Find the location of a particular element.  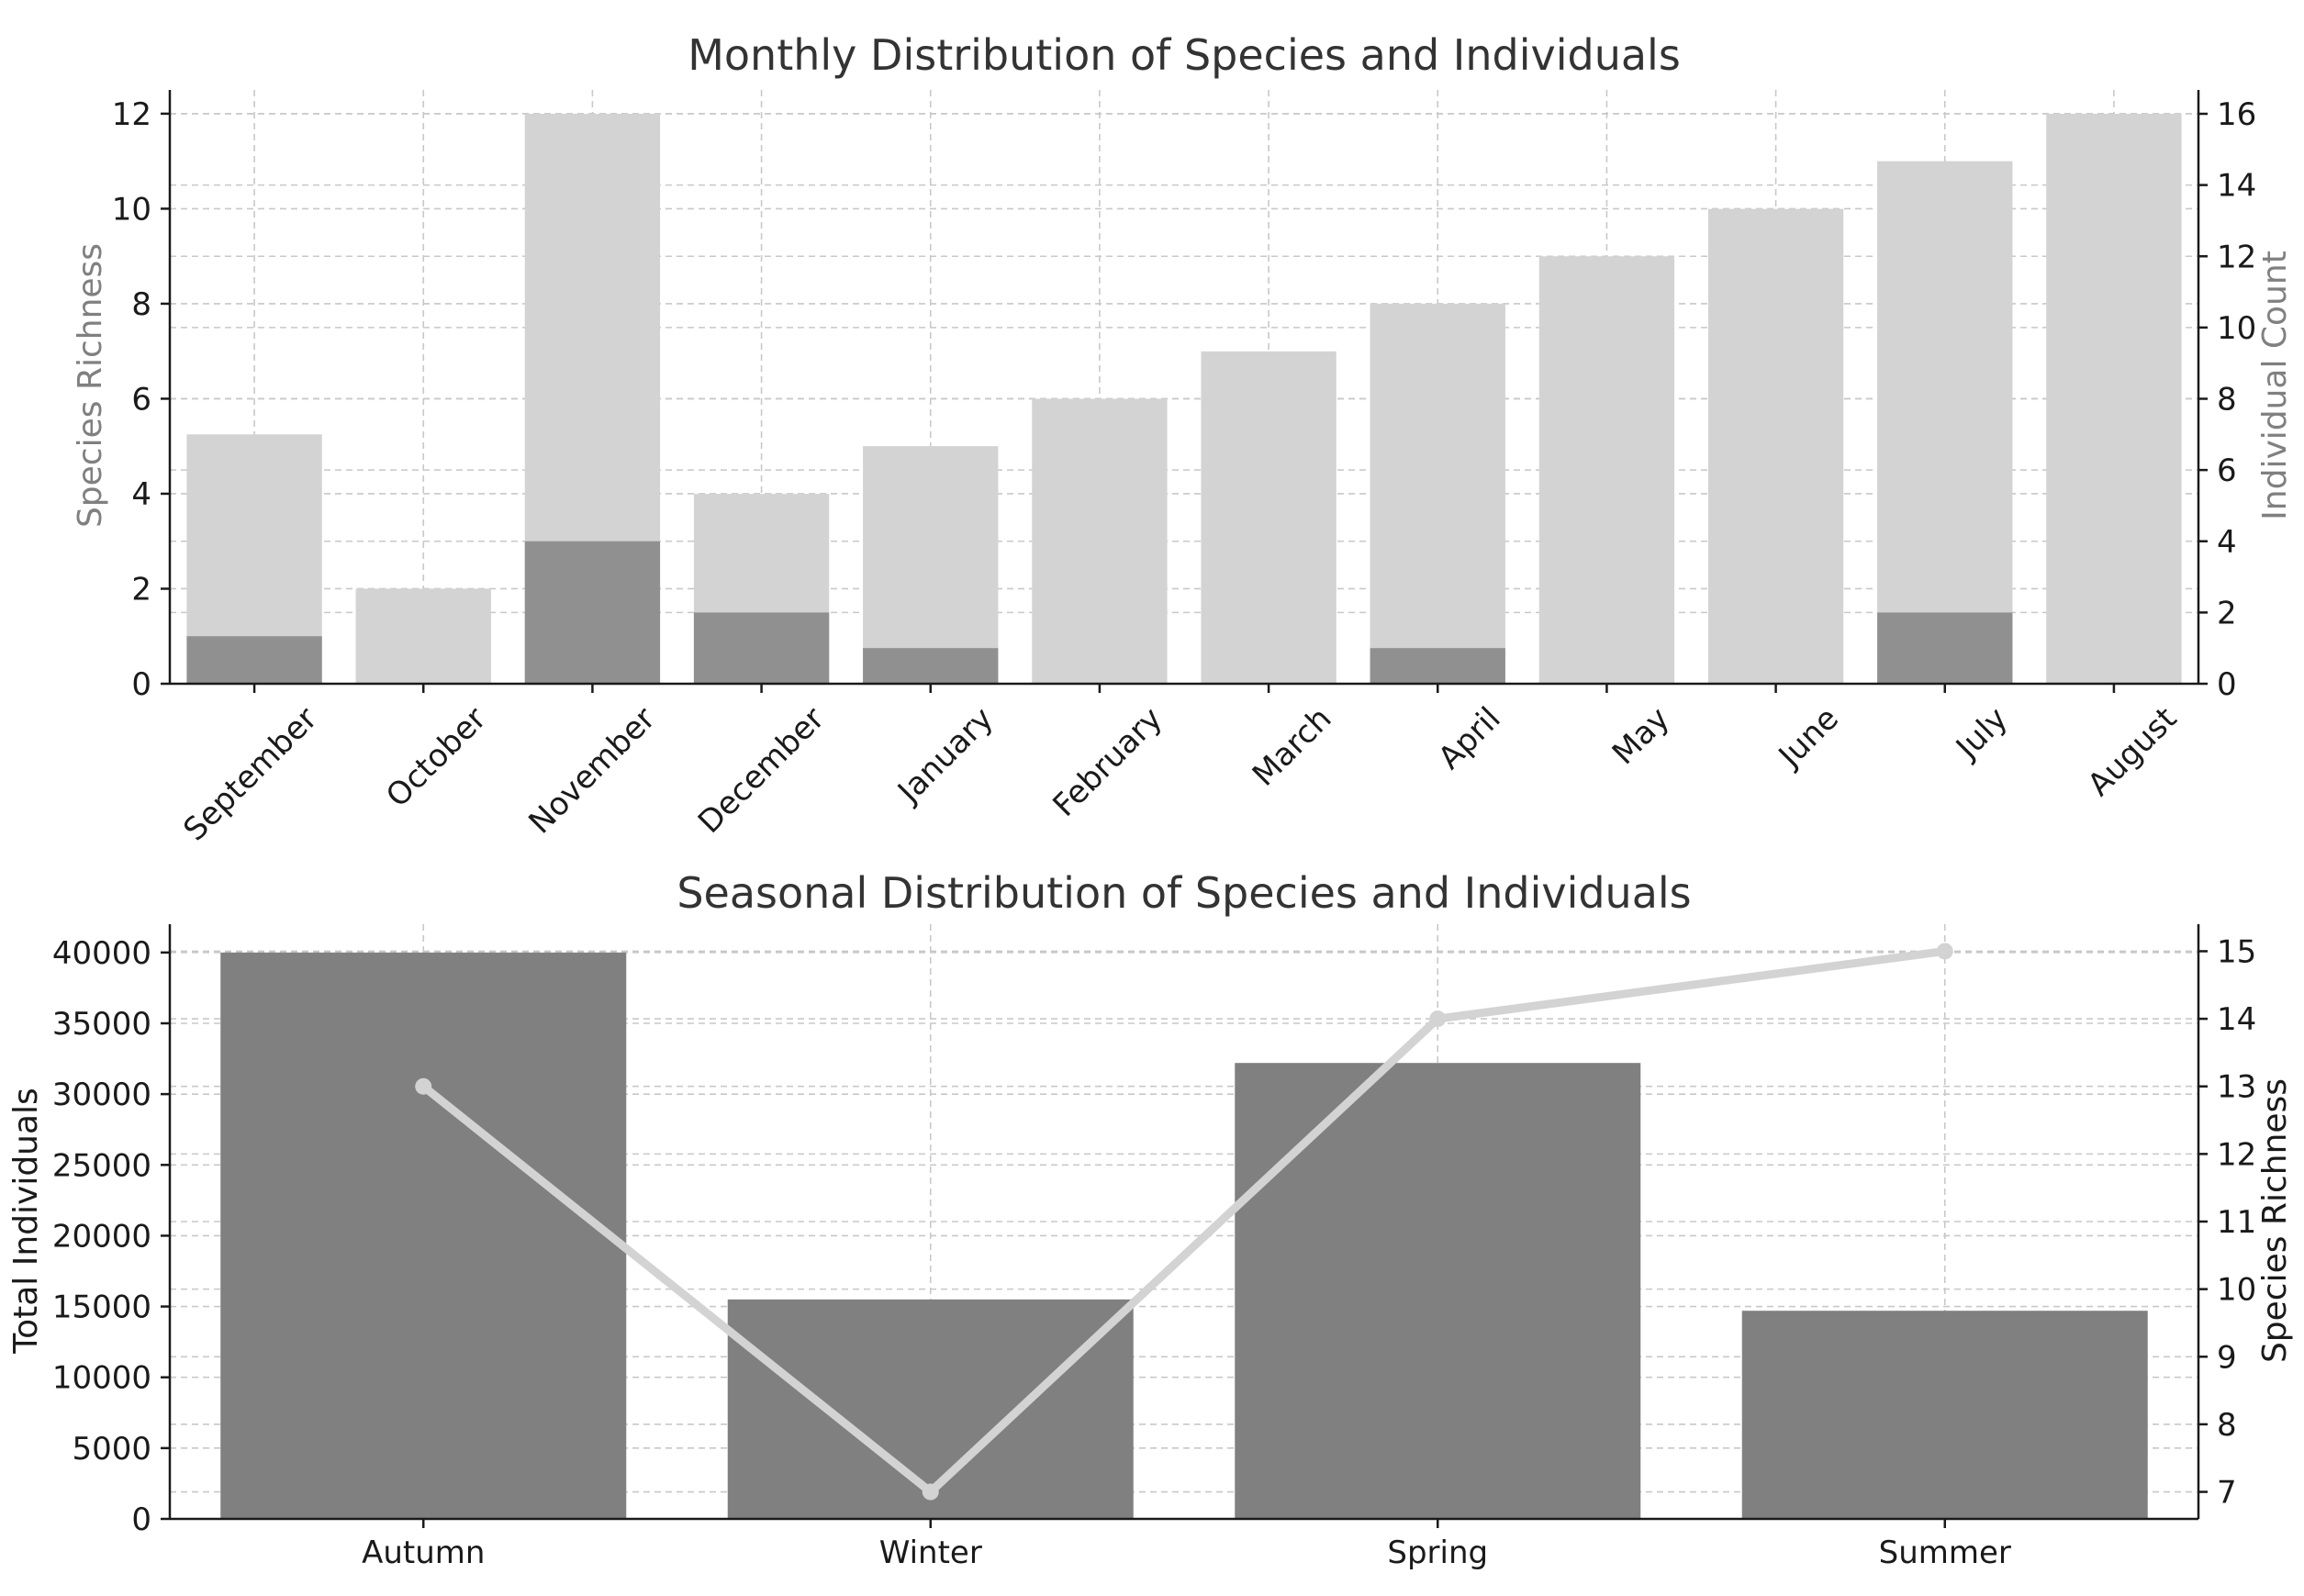

tick-label: January is located at coordinates (945, 755).